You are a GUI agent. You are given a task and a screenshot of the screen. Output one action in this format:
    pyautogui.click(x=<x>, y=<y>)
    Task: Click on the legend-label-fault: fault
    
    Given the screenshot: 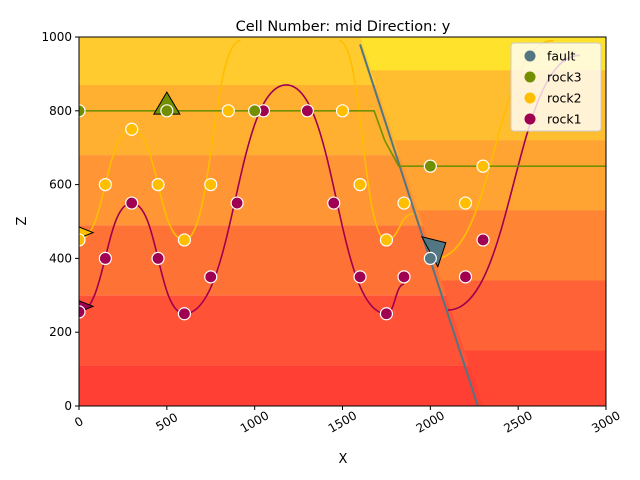 What is the action you would take?
    pyautogui.click(x=561, y=56)
    